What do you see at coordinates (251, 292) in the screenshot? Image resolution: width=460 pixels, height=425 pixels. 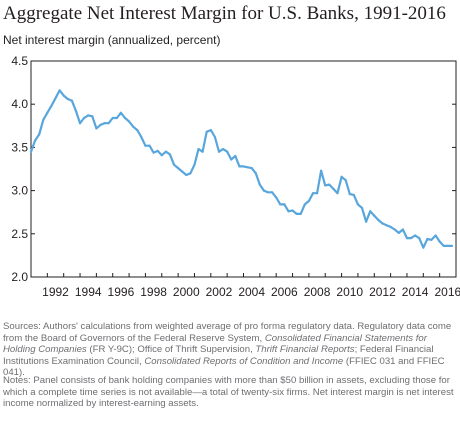 I see `x-tick-label: 2004` at bounding box center [251, 292].